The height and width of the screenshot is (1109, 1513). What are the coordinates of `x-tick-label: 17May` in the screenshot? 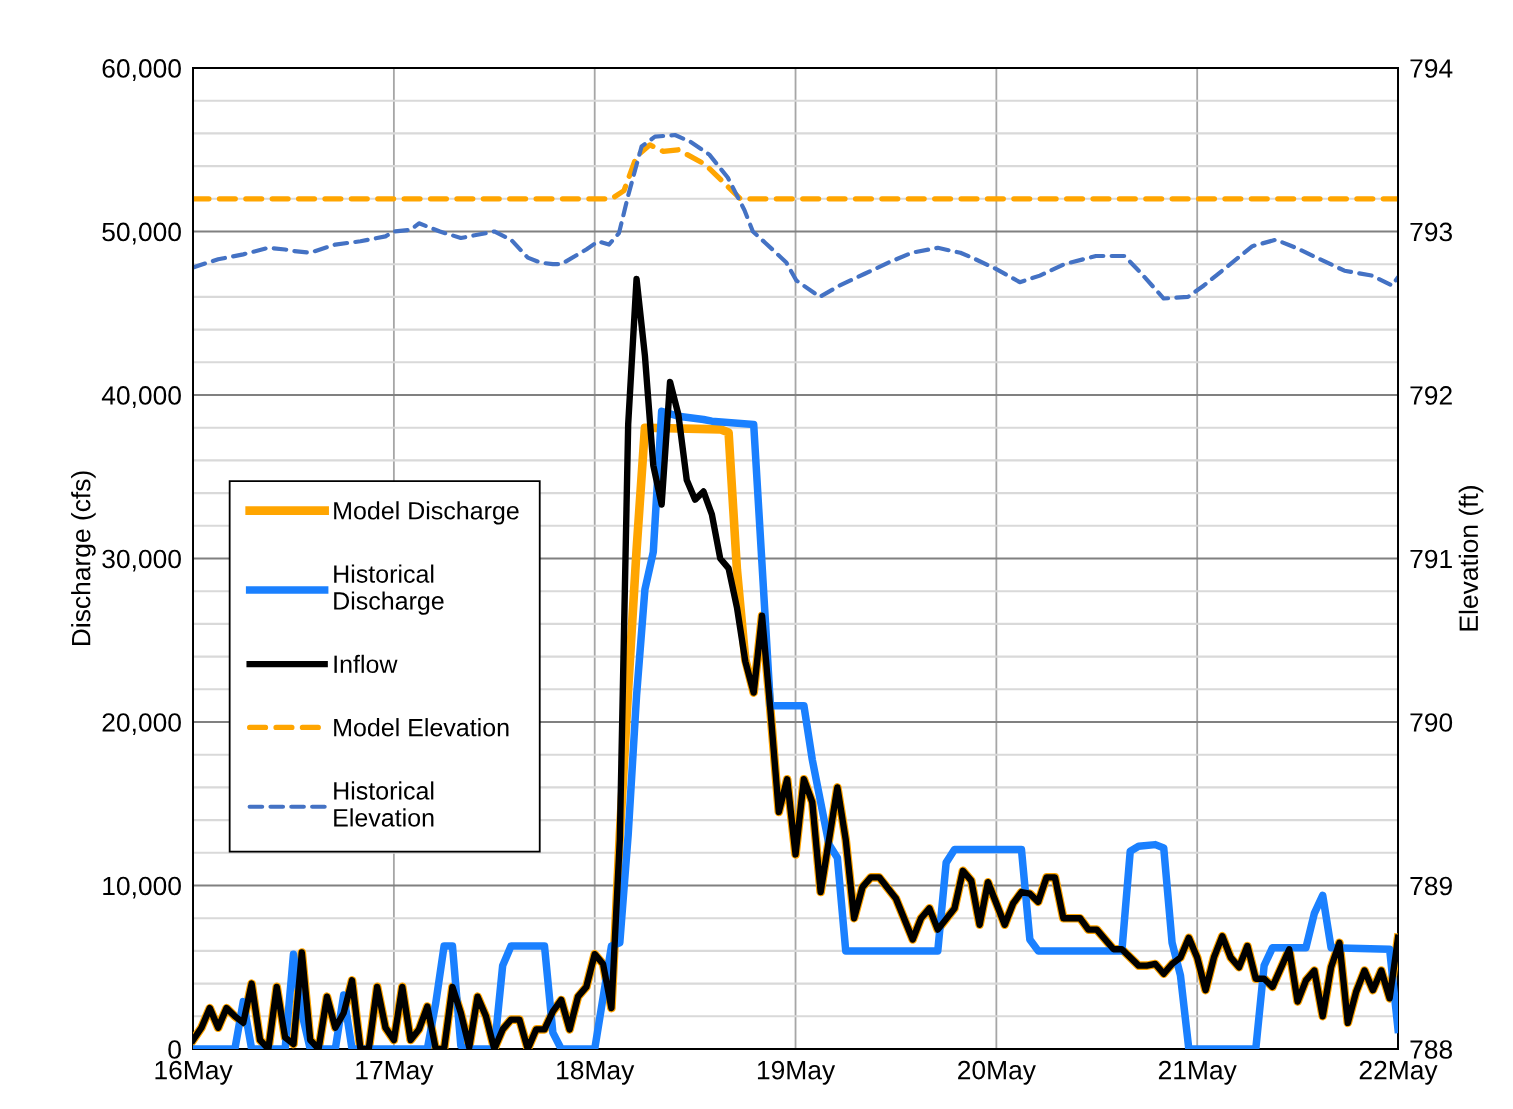 It's located at (395, 1073).